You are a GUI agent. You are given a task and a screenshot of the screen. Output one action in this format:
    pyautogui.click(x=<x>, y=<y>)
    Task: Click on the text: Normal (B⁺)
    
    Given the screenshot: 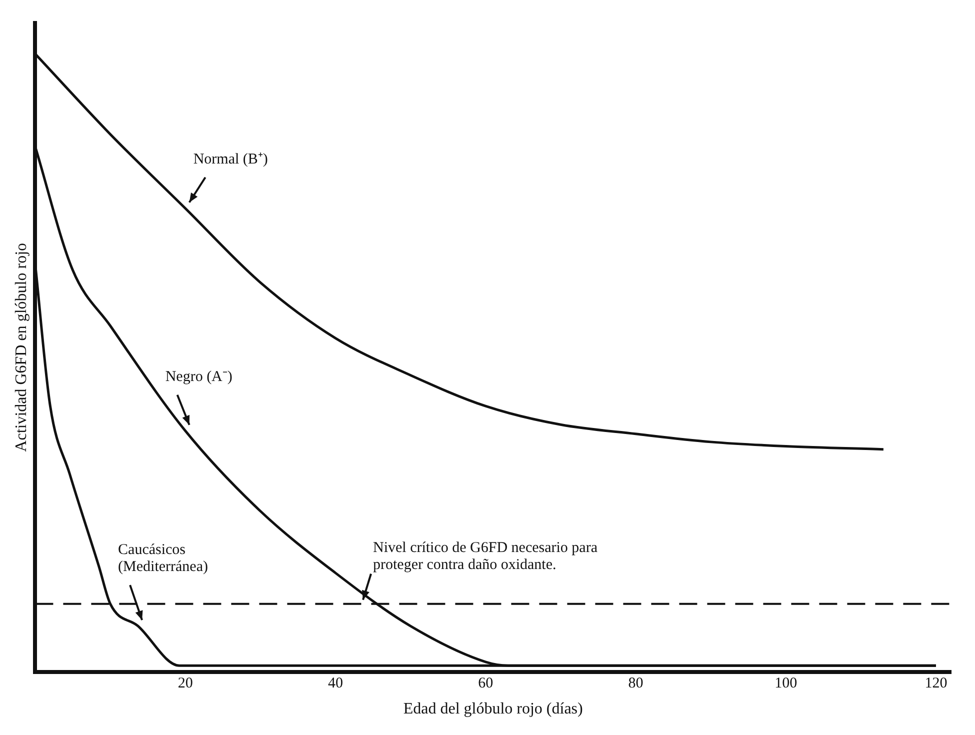 What is the action you would take?
    pyautogui.click(x=230, y=159)
    